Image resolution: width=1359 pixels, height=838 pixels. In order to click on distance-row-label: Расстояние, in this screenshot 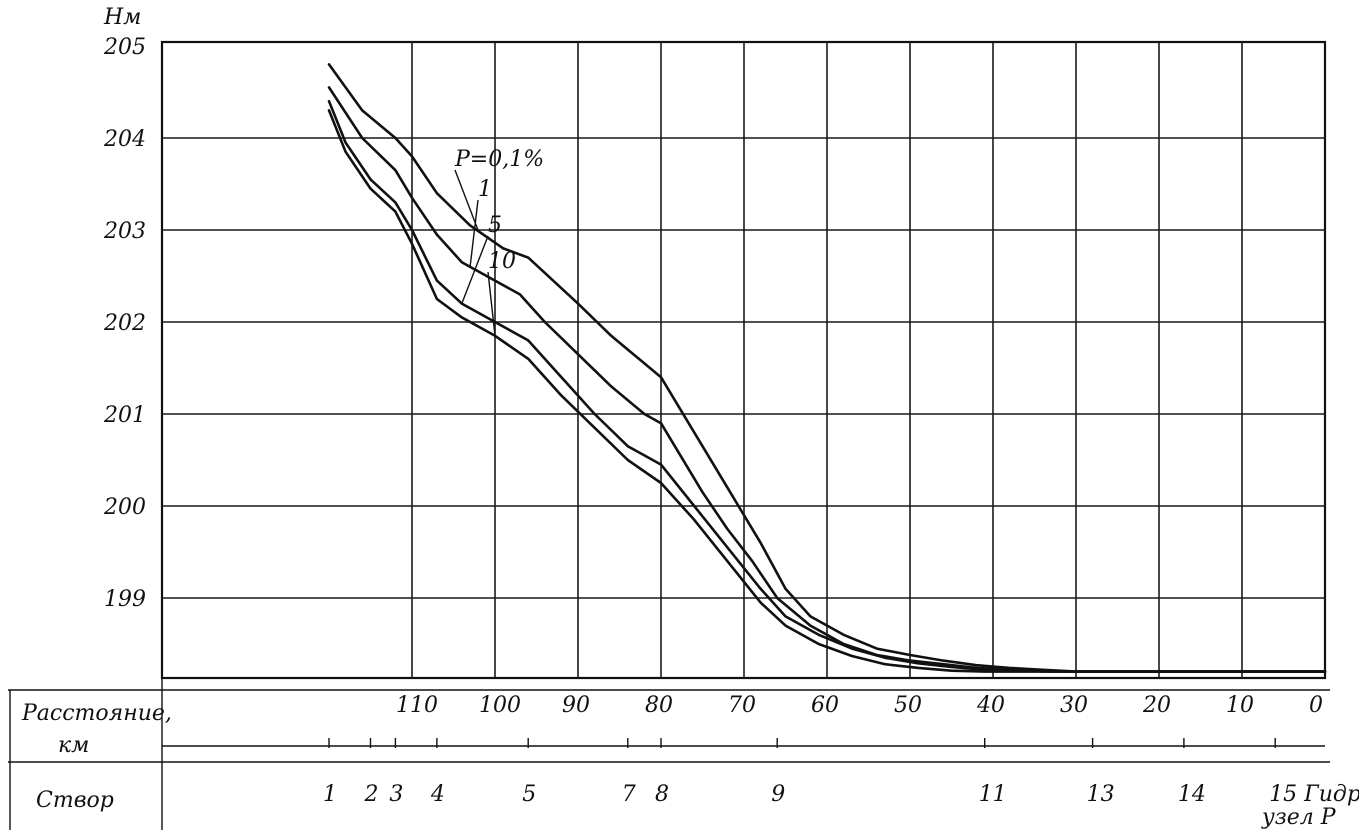, I will do `click(96, 713)`.